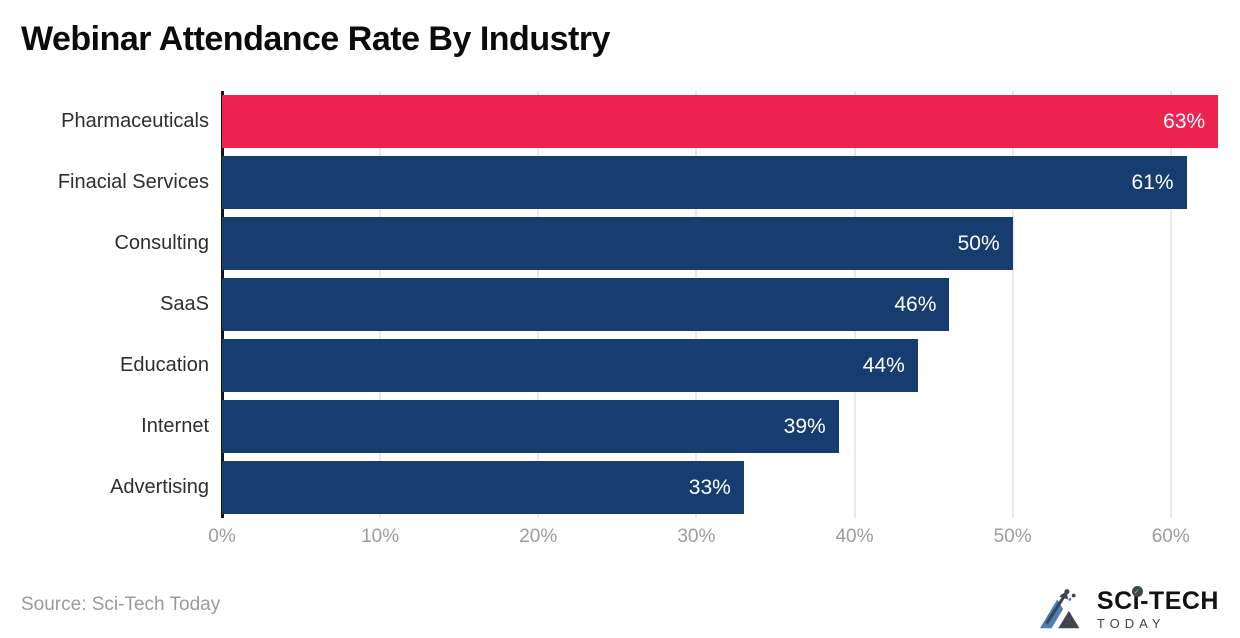  What do you see at coordinates (570, 365) in the screenshot?
I see `bar-education: 44%` at bounding box center [570, 365].